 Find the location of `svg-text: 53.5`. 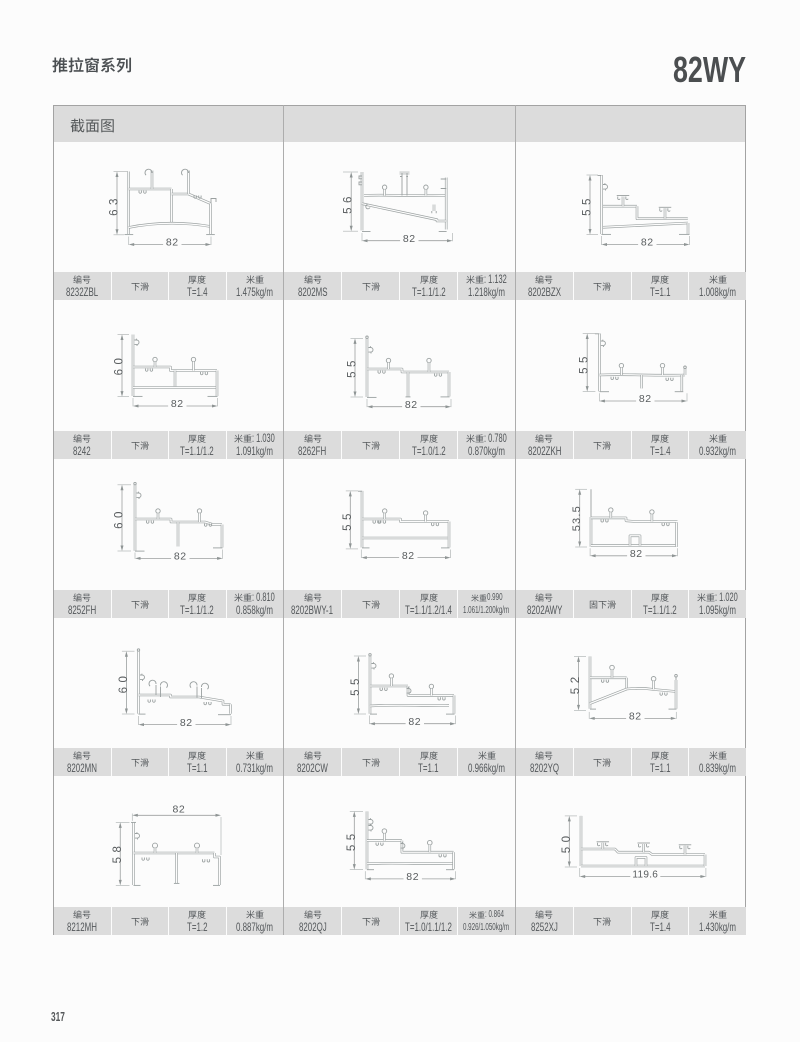

svg-text: 53.5 is located at coordinates (577, 518).